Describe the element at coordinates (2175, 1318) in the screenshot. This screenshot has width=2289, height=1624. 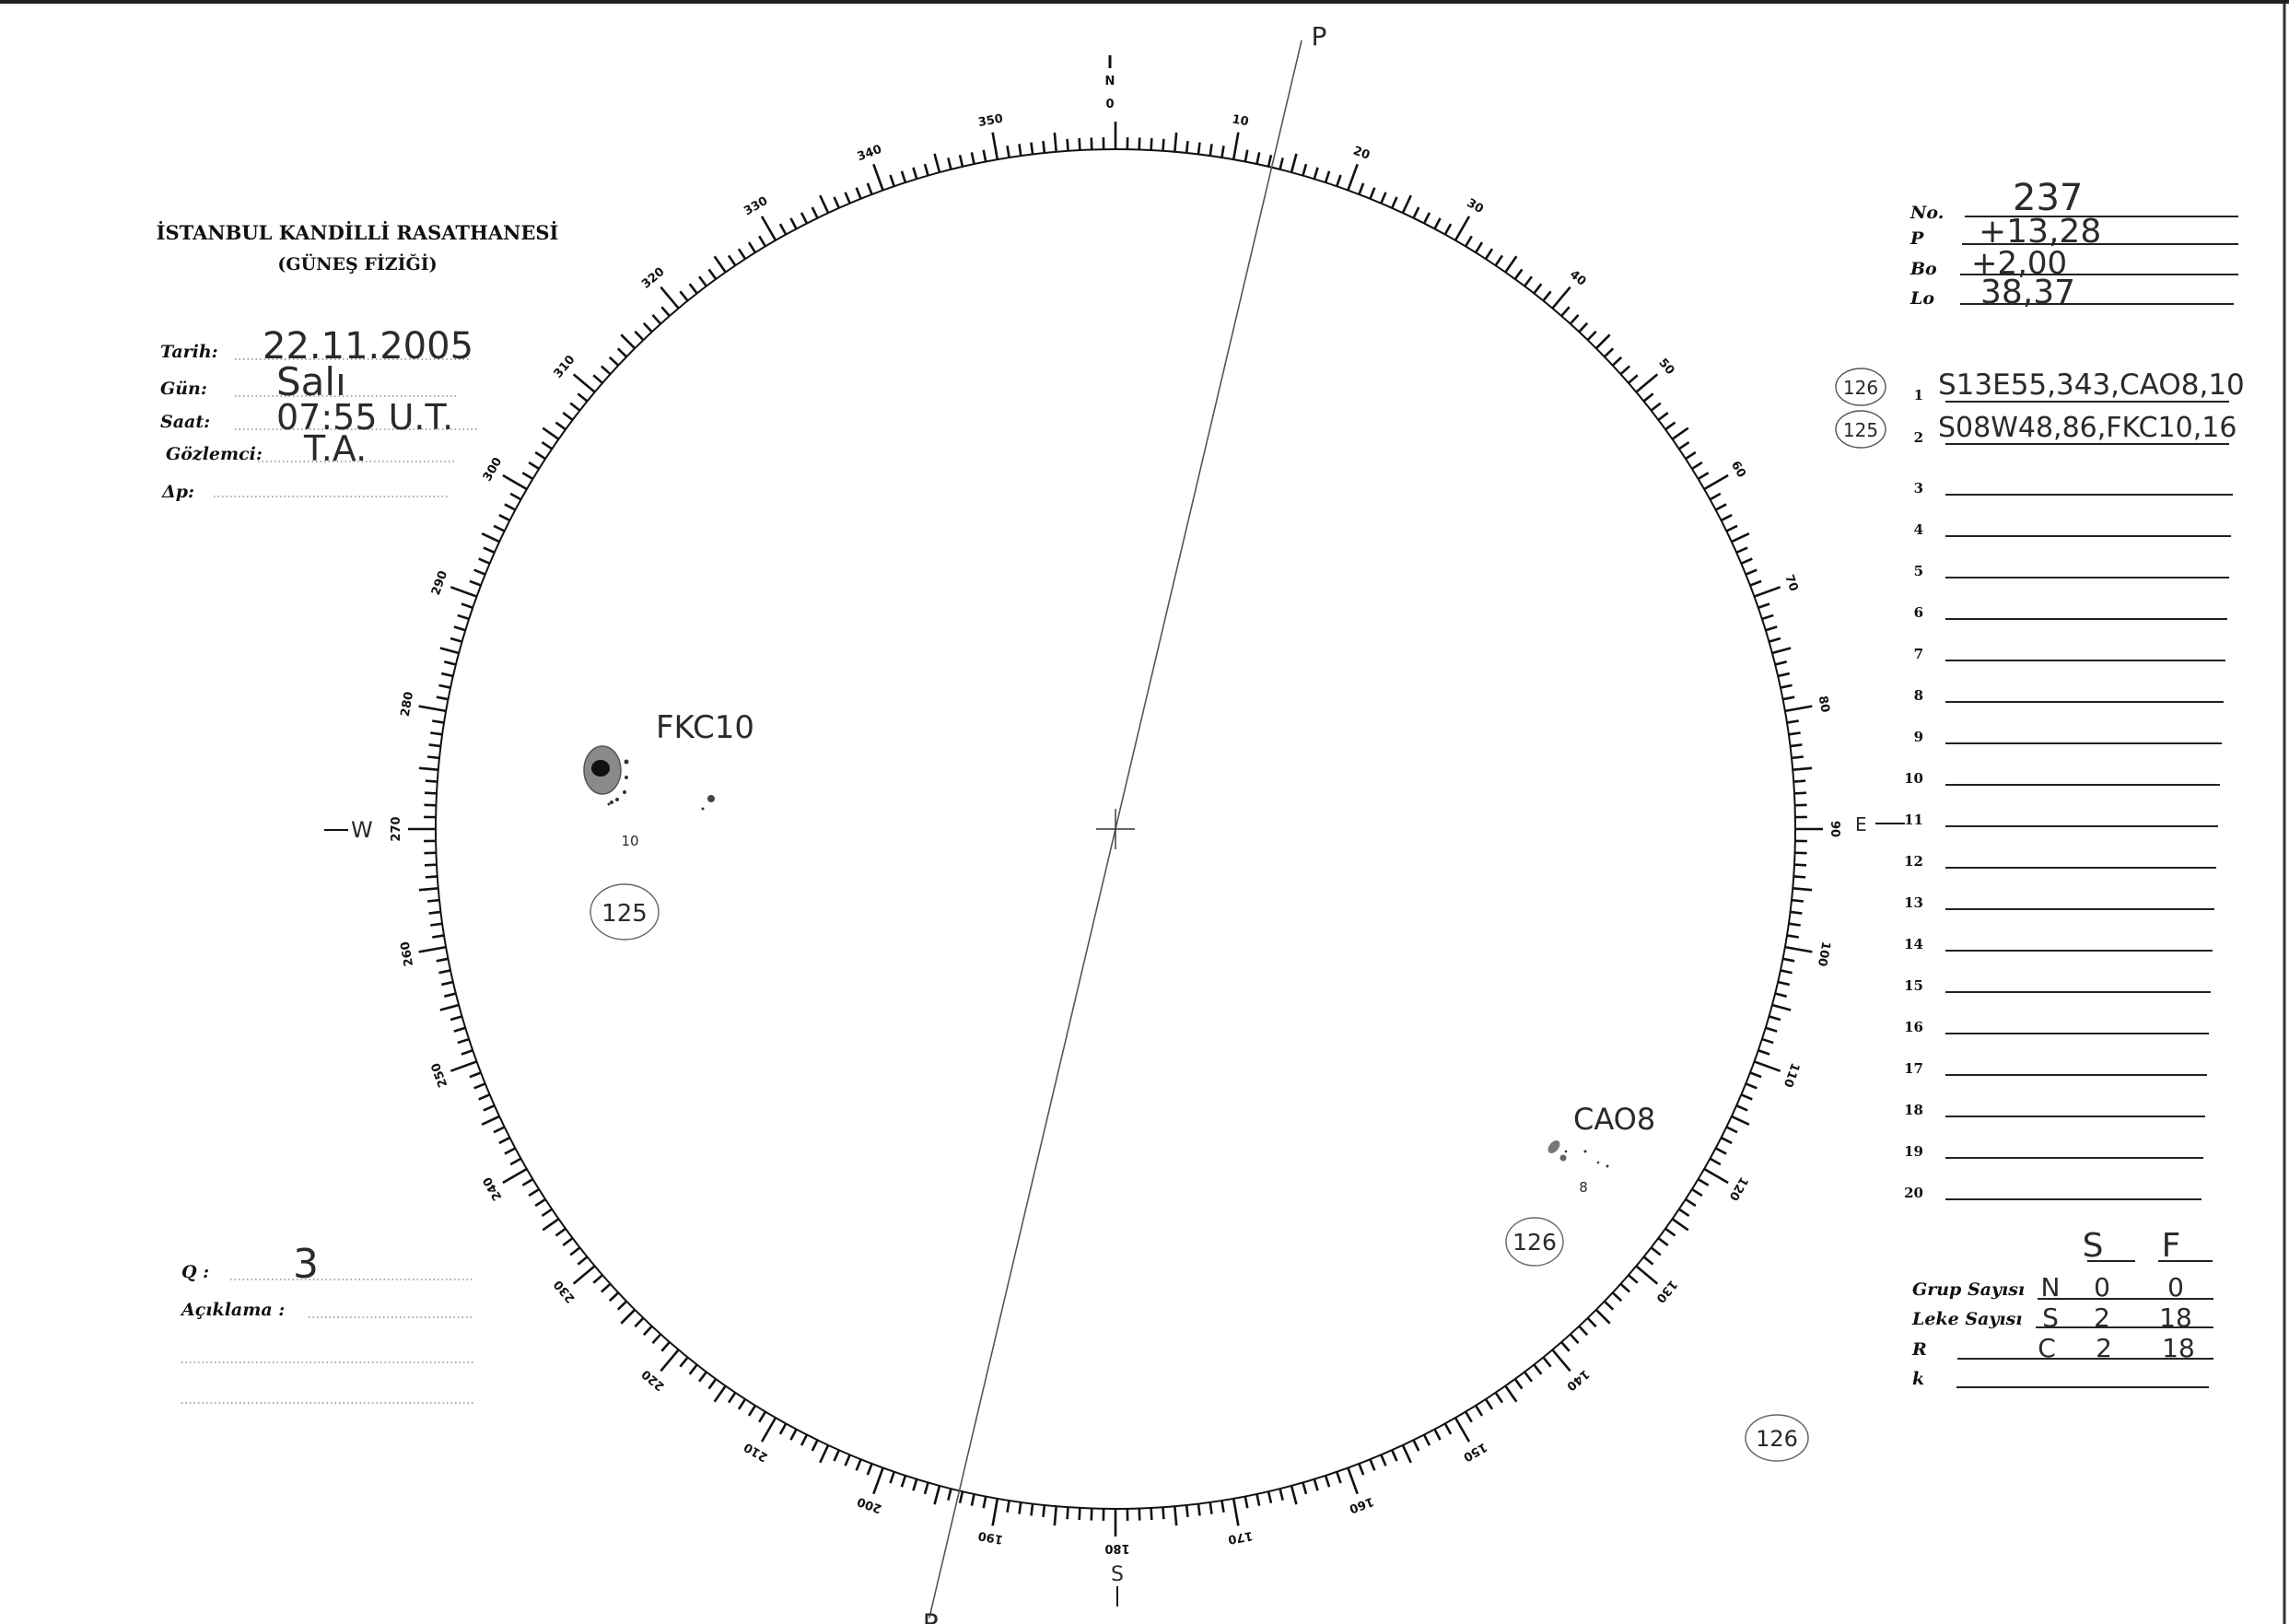
I see `spot-count-f: 18` at that location.